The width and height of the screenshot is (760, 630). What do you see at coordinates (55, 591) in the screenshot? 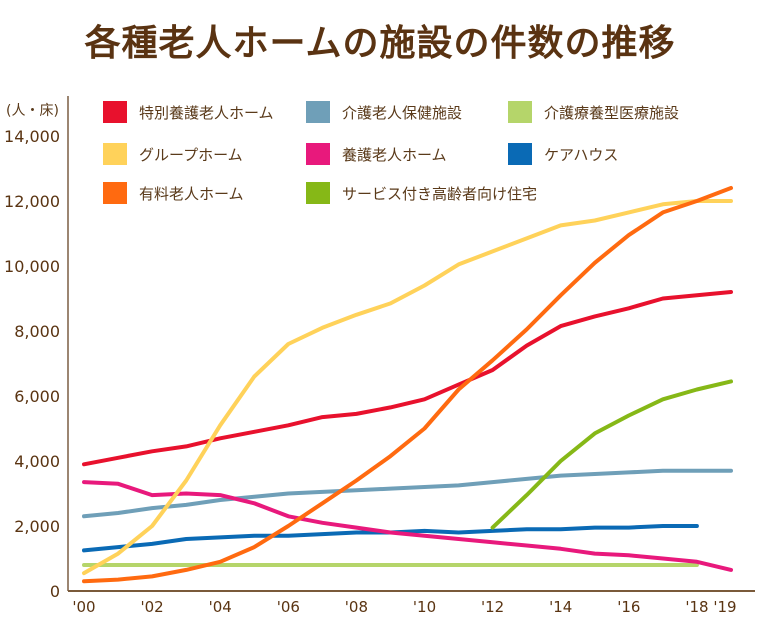
I see `y-tick-label: 0` at bounding box center [55, 591].